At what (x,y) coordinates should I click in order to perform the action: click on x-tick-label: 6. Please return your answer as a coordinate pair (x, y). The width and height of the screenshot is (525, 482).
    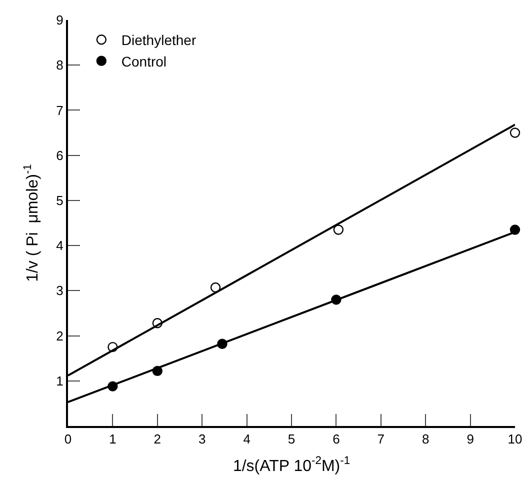
    Looking at the image, I should click on (336, 439).